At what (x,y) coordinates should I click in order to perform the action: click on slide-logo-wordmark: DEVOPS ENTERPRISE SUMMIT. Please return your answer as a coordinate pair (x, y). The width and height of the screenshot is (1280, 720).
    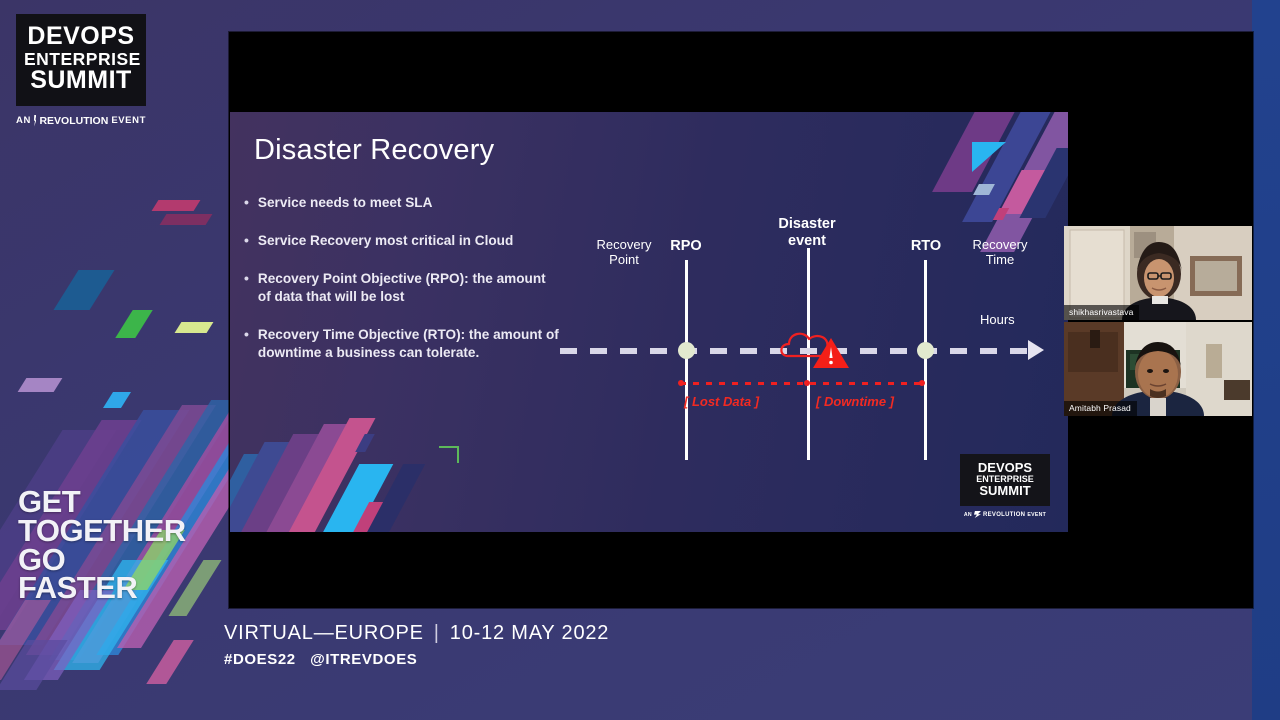
    Looking at the image, I should click on (1005, 480).